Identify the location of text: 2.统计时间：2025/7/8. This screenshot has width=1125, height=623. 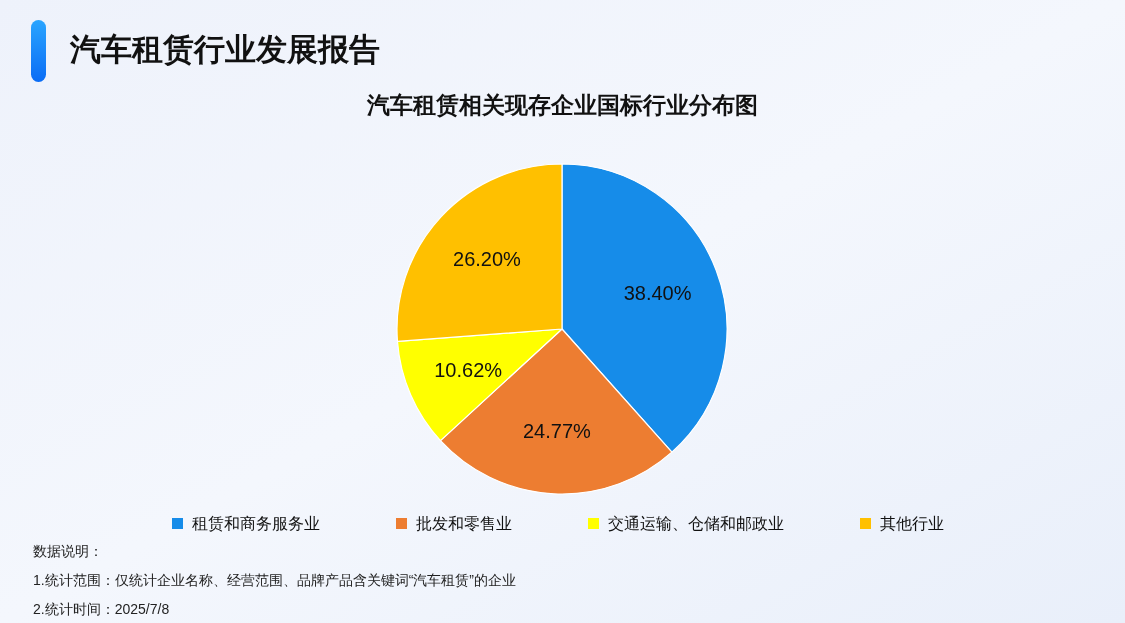
(101, 609).